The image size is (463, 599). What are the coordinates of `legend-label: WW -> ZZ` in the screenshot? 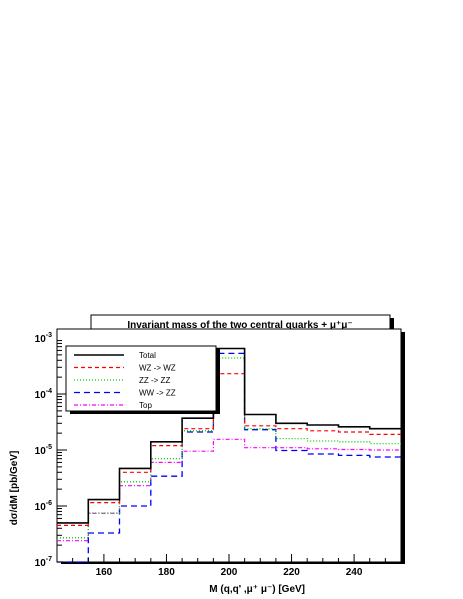 It's located at (157, 393).